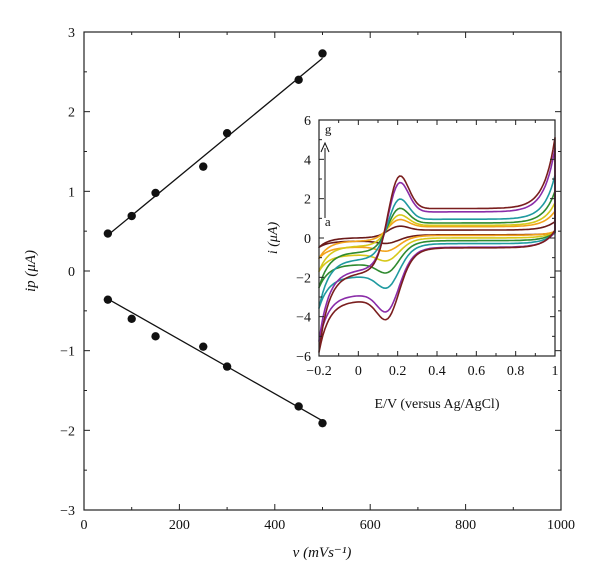 The image size is (600, 584). I want to click on inset-annotation-a: a, so click(328, 221).